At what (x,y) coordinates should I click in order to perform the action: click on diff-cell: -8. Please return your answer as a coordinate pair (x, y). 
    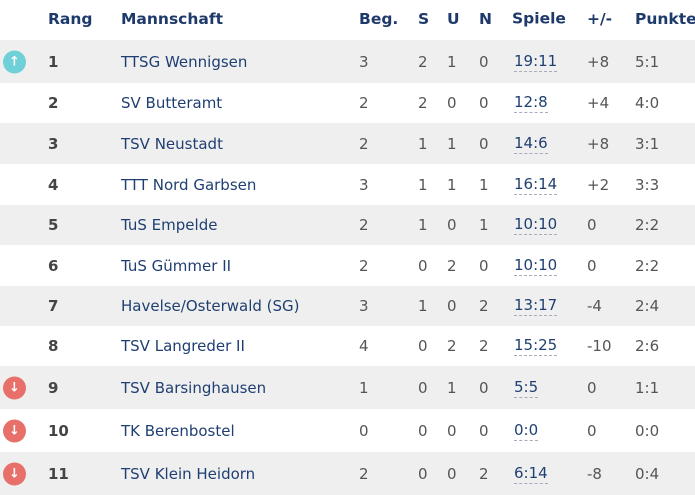
    Looking at the image, I should click on (594, 473).